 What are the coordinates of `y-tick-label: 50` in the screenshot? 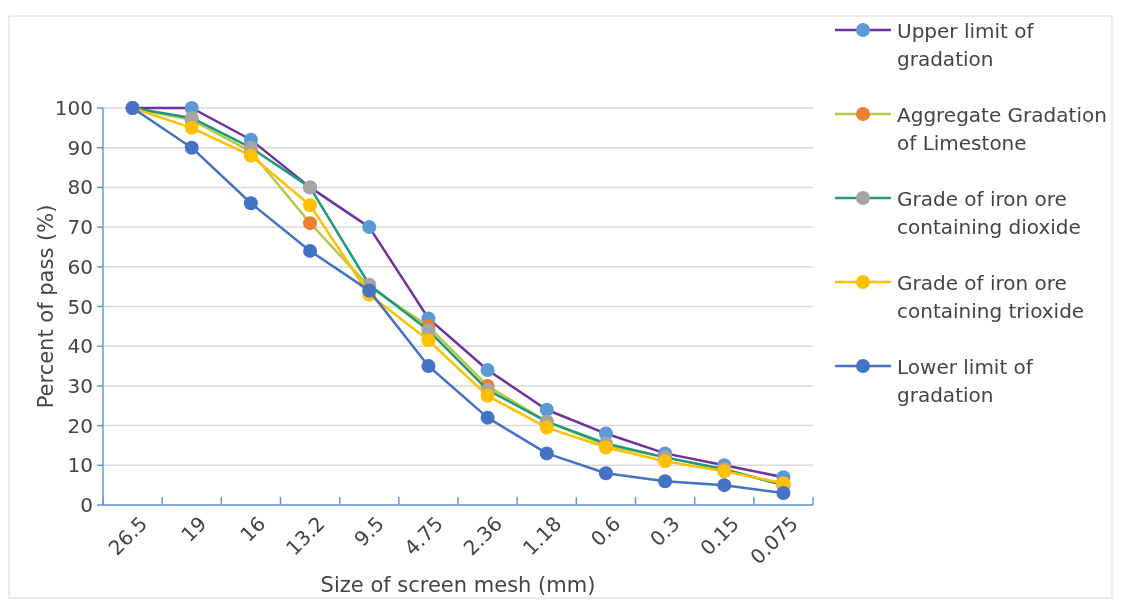 It's located at (80, 306).